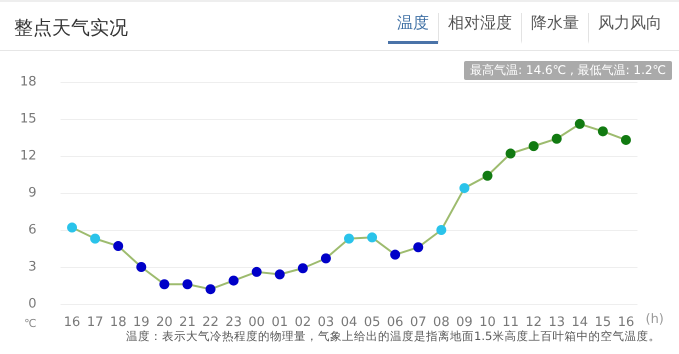 Image resolution: width=679 pixels, height=354 pixels. I want to click on x-tick-label: 18, so click(118, 322).